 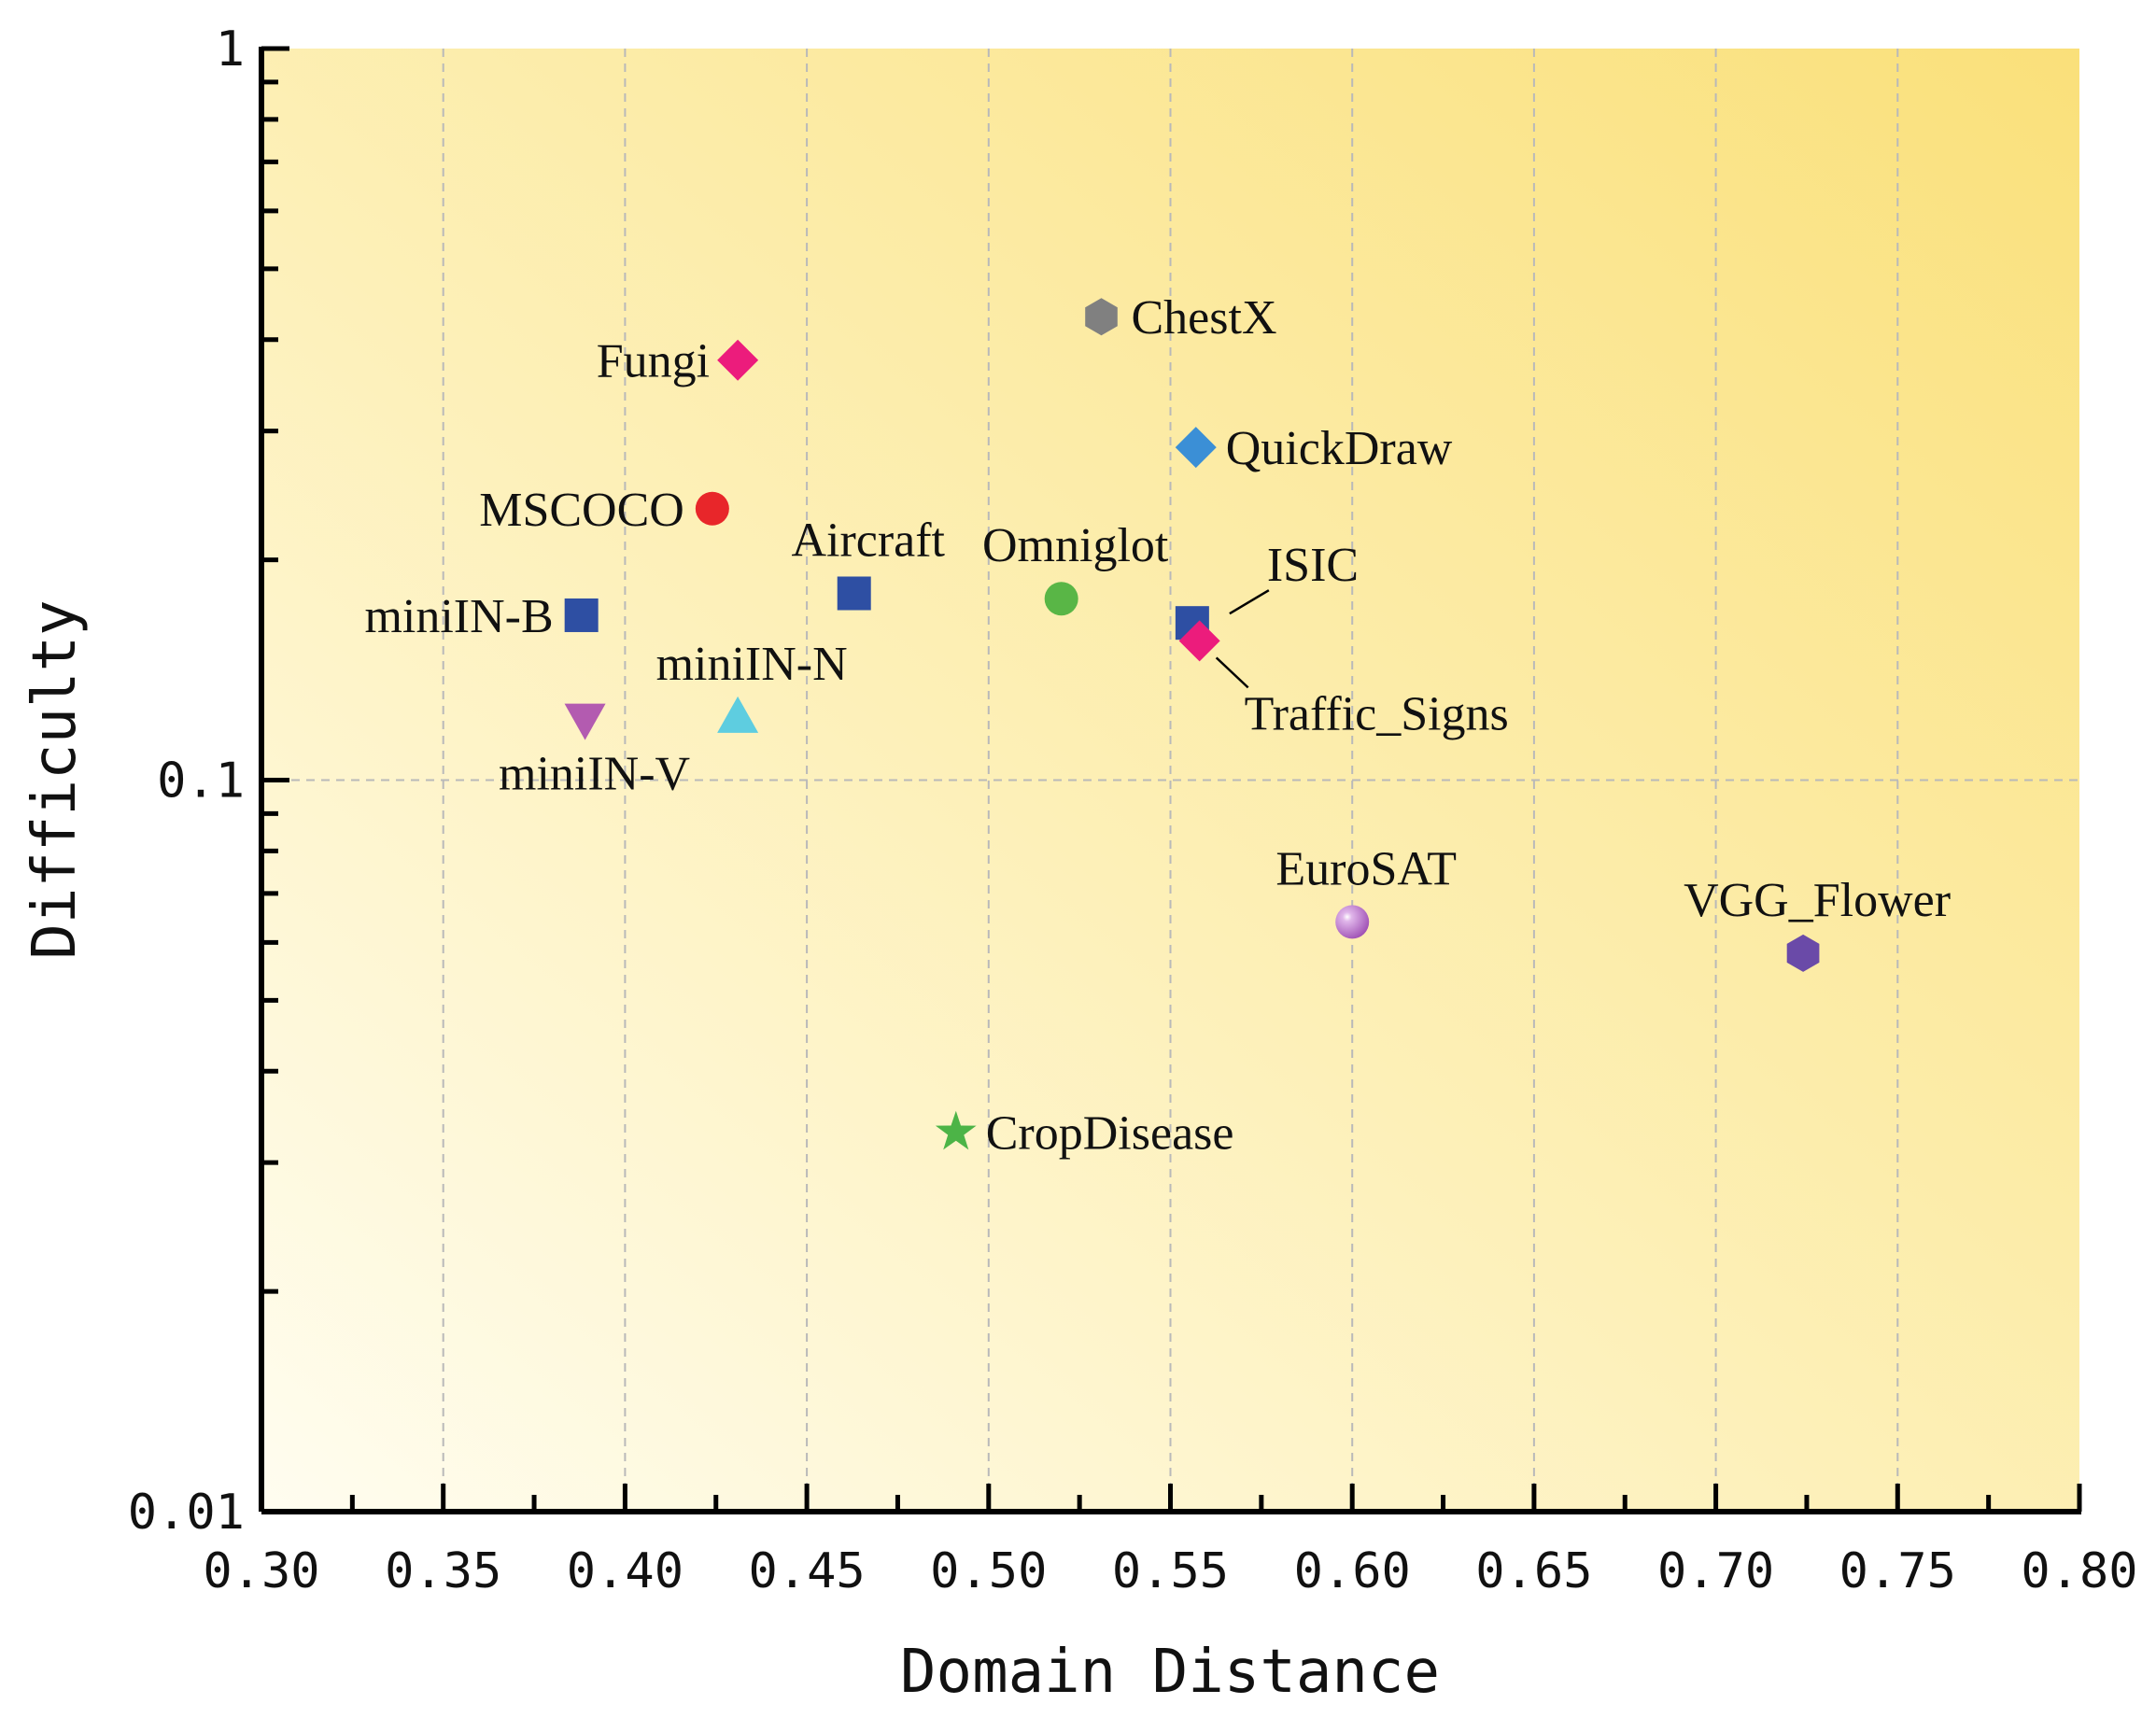 What do you see at coordinates (443, 1571) in the screenshot?
I see `x-tick-label: 0.35` at bounding box center [443, 1571].